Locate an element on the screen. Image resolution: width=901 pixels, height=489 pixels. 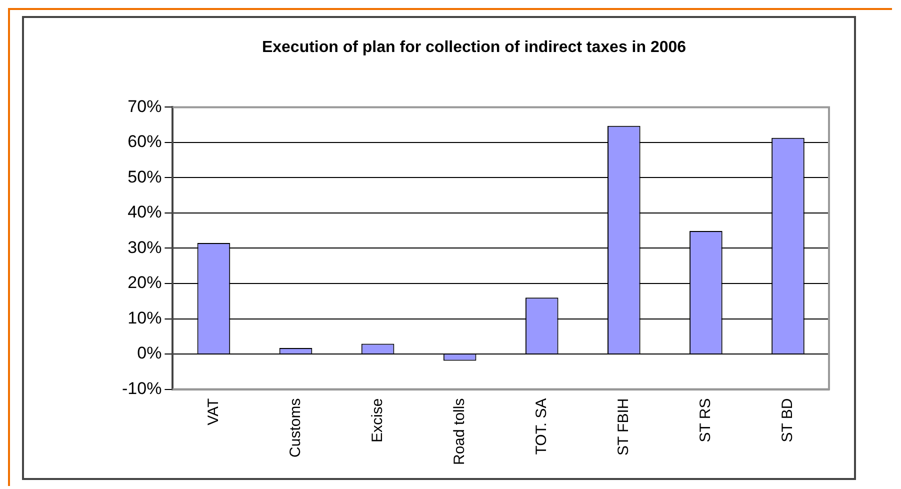
x-tick-label: TOT. SA is located at coordinates (541, 426).